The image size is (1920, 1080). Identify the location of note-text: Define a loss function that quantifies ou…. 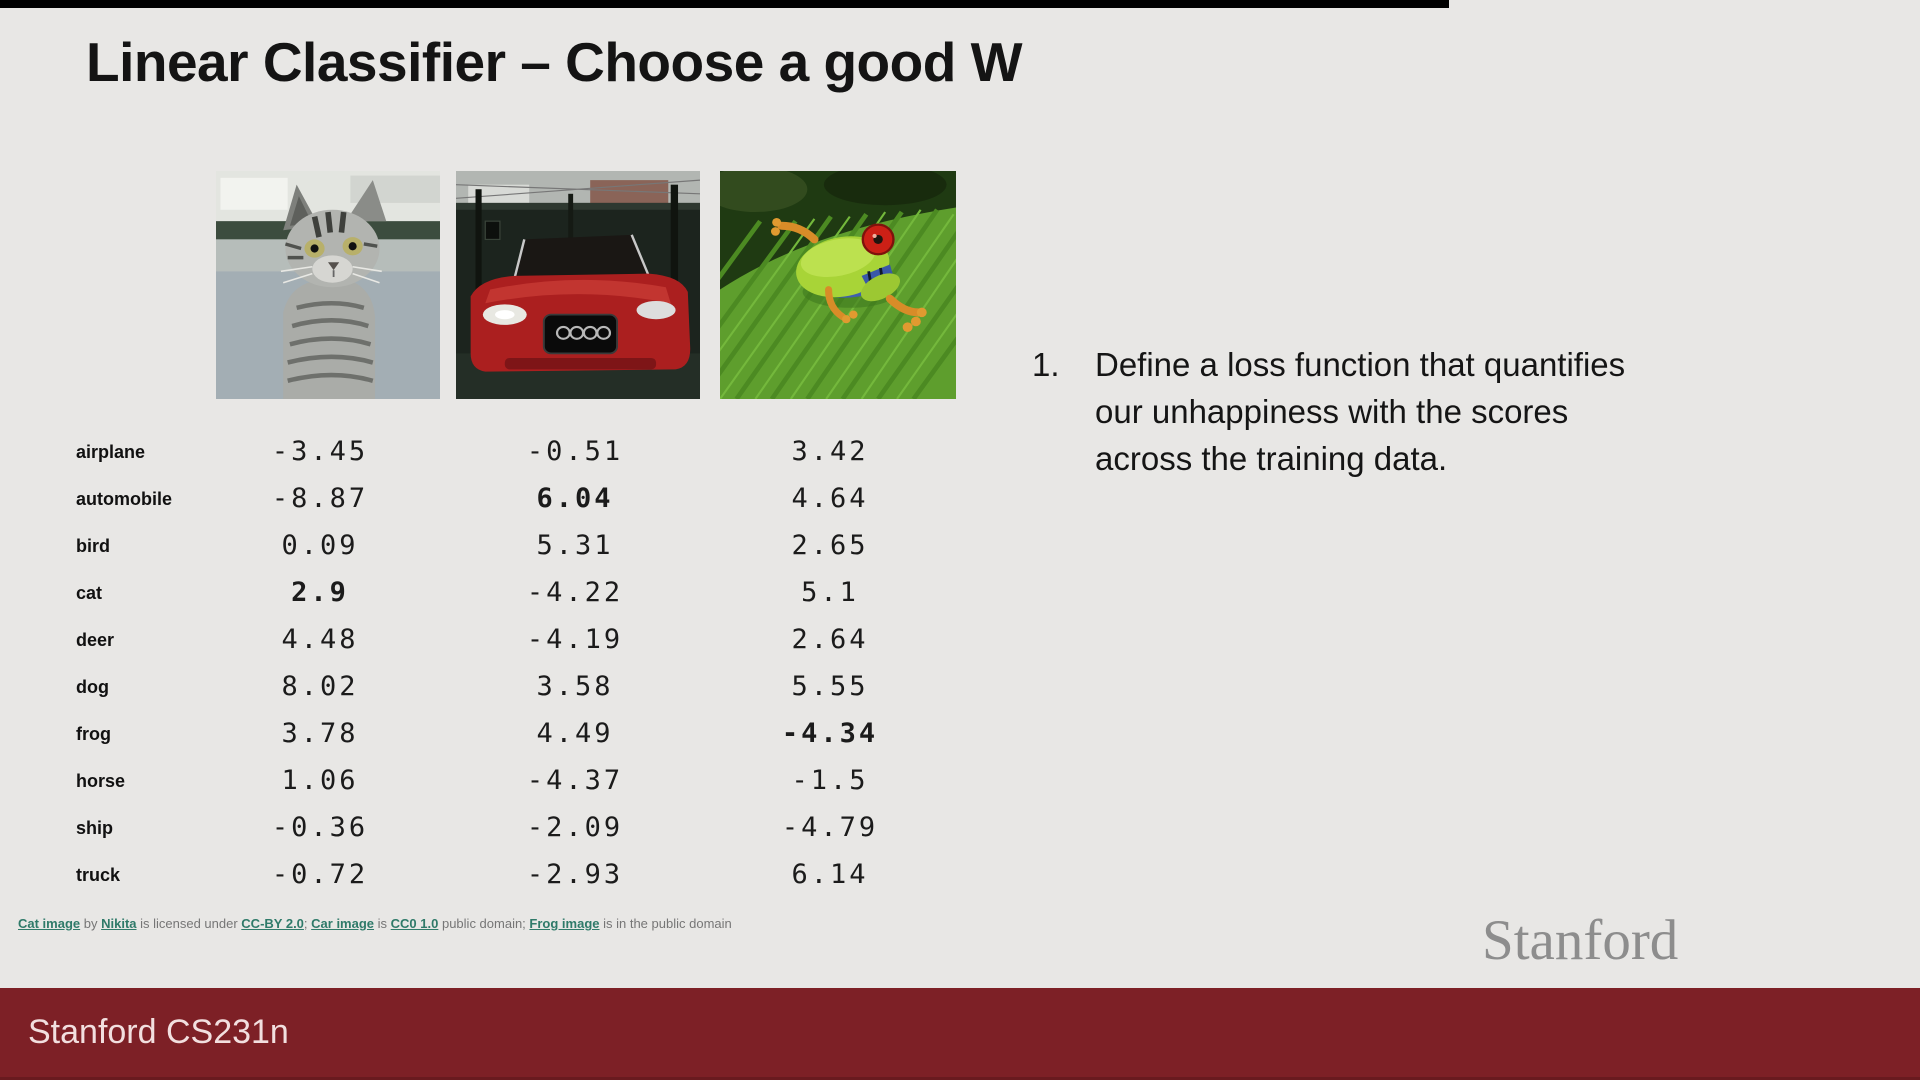
(1360, 411).